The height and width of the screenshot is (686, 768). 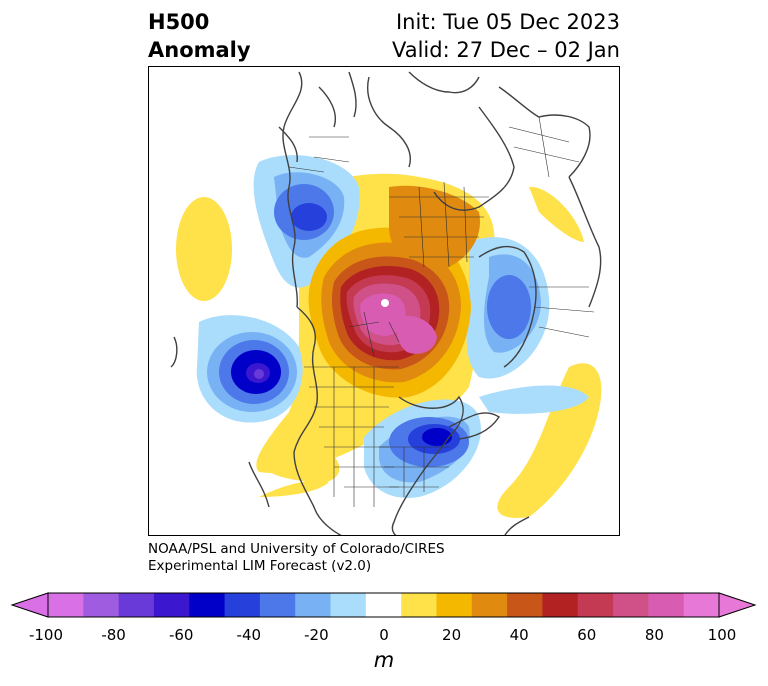 I want to click on colorbar-unit: m, so click(x=384, y=660).